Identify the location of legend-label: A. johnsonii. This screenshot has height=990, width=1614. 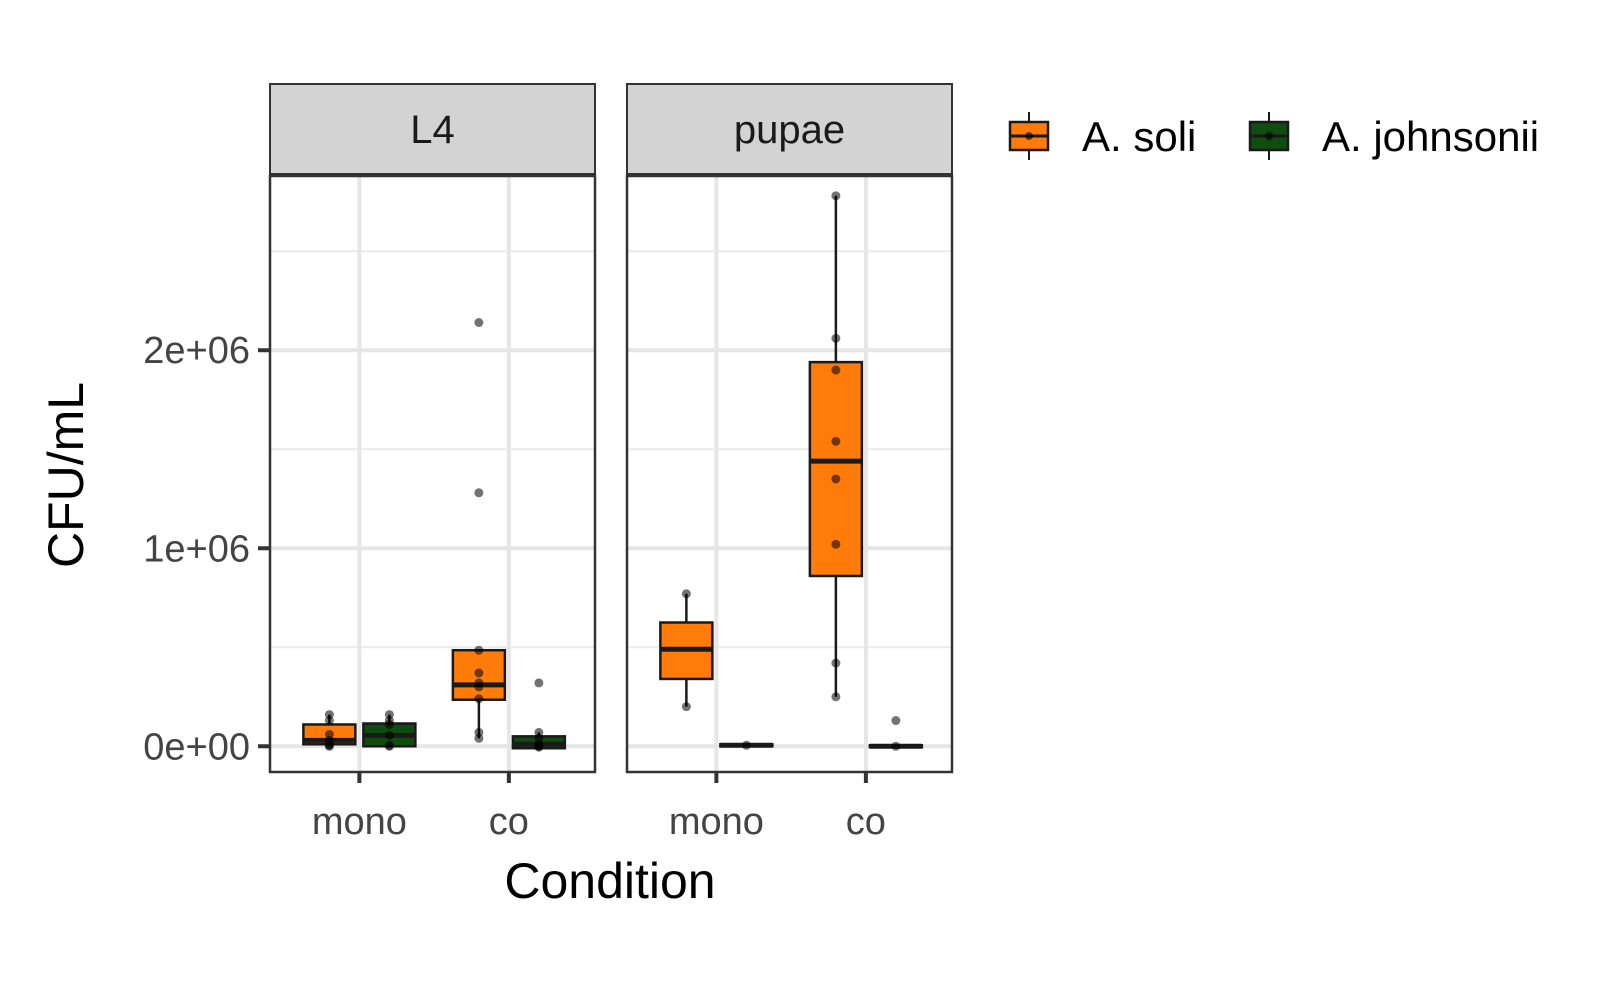
(1430, 136).